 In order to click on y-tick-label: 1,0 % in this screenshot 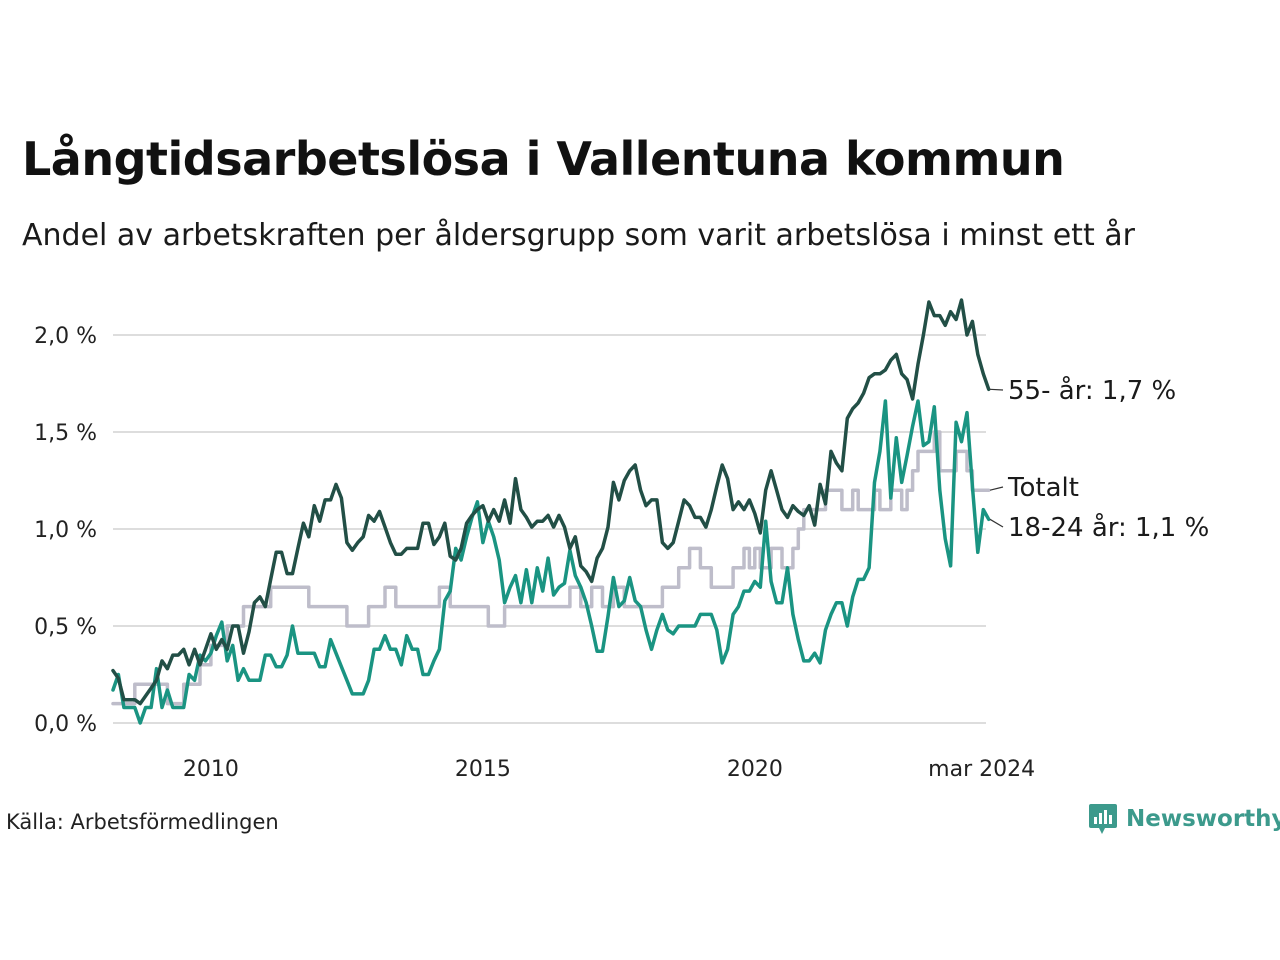, I will do `click(65, 530)`.